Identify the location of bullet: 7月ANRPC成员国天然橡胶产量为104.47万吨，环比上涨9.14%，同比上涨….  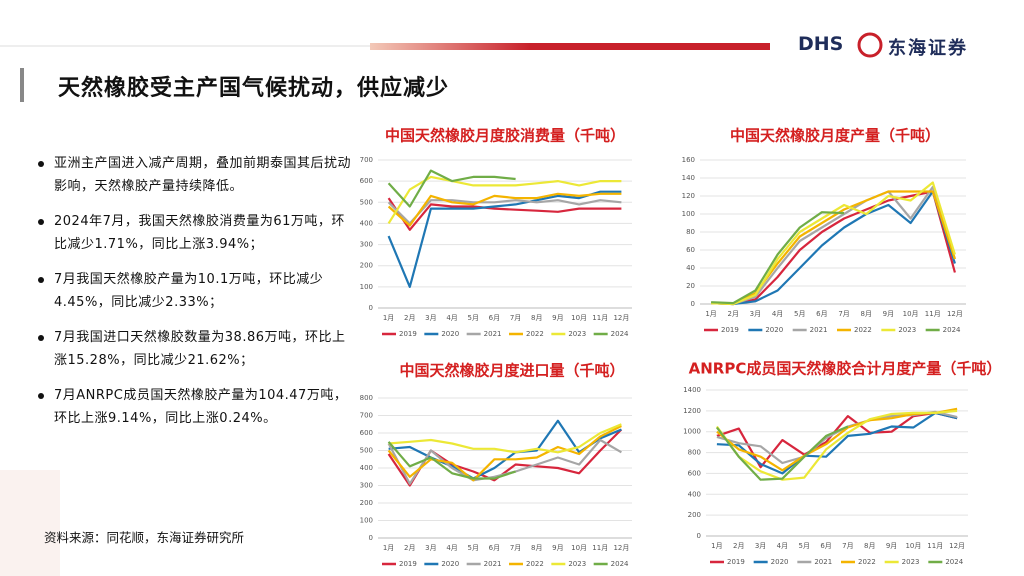
(193, 407).